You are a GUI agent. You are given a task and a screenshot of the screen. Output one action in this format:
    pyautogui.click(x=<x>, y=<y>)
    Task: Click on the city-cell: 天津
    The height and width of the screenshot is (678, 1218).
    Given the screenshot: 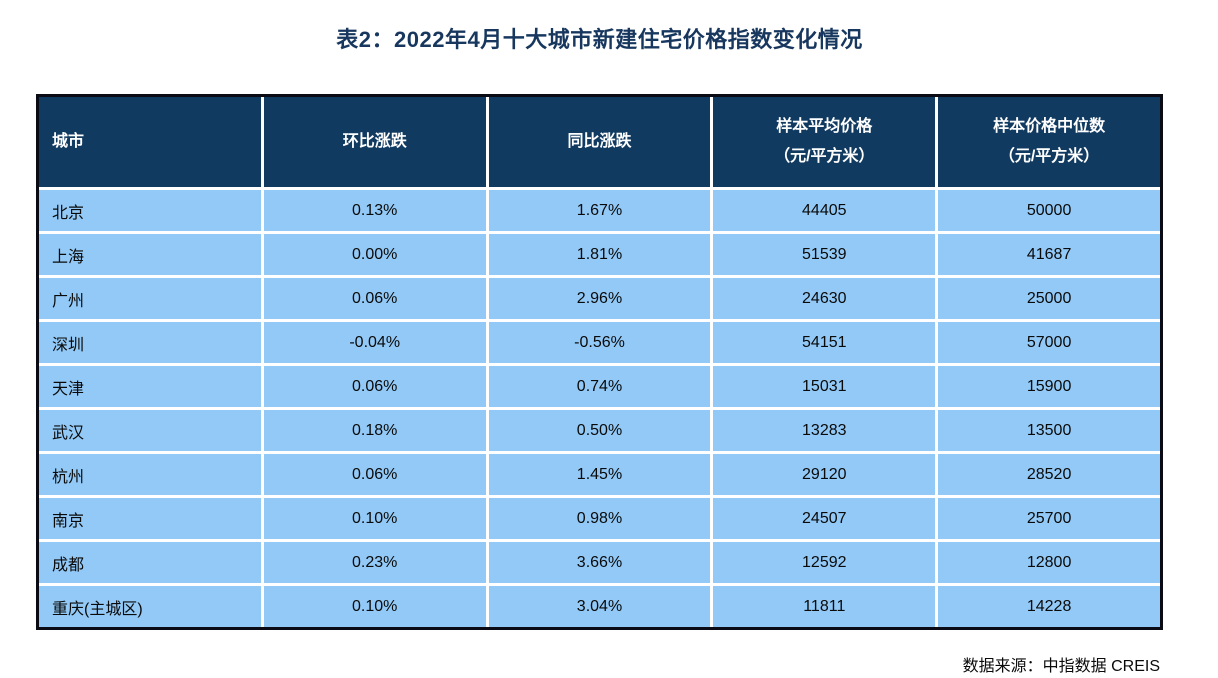 What is the action you would take?
    pyautogui.click(x=150, y=386)
    